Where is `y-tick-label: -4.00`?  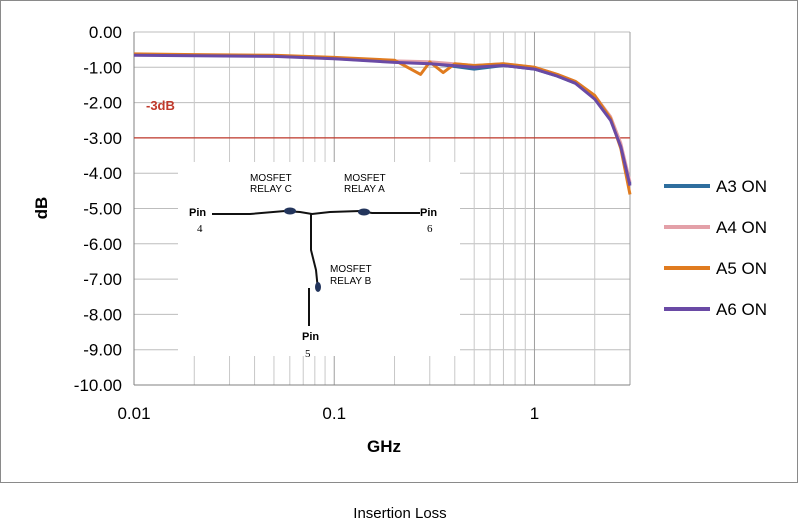
y-tick-label: -4.00 is located at coordinates (102, 173).